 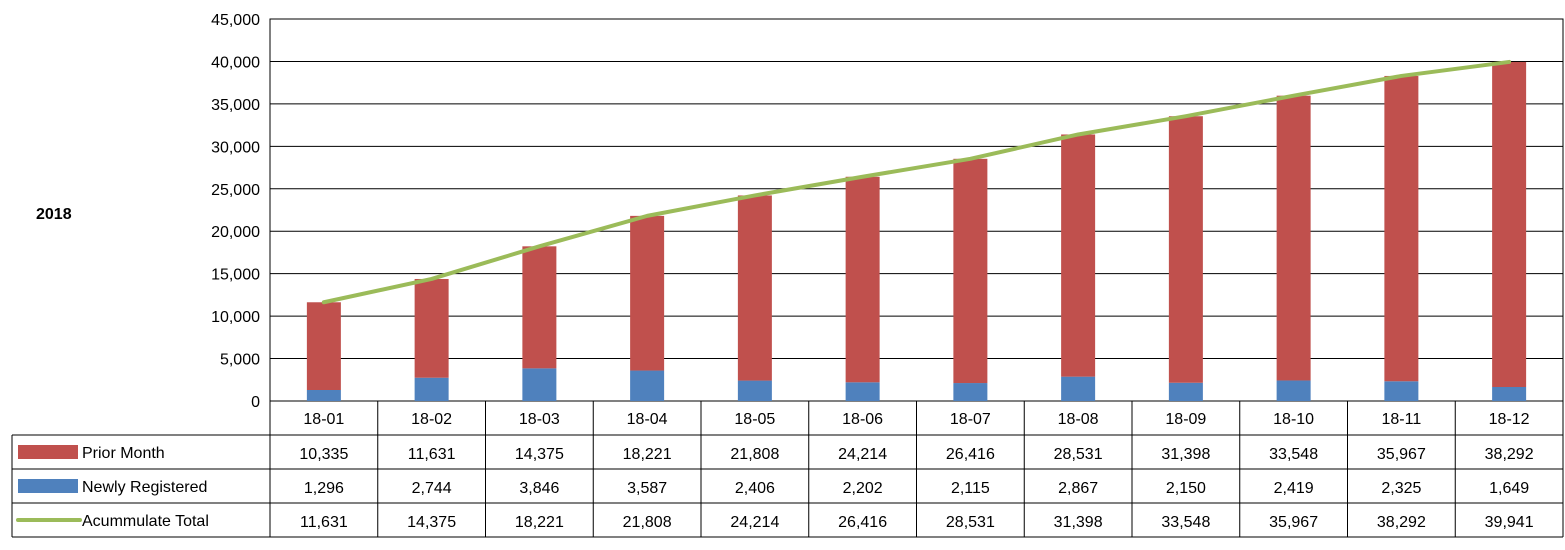 What do you see at coordinates (48, 452) in the screenshot?
I see `legend-key-prior-month` at bounding box center [48, 452].